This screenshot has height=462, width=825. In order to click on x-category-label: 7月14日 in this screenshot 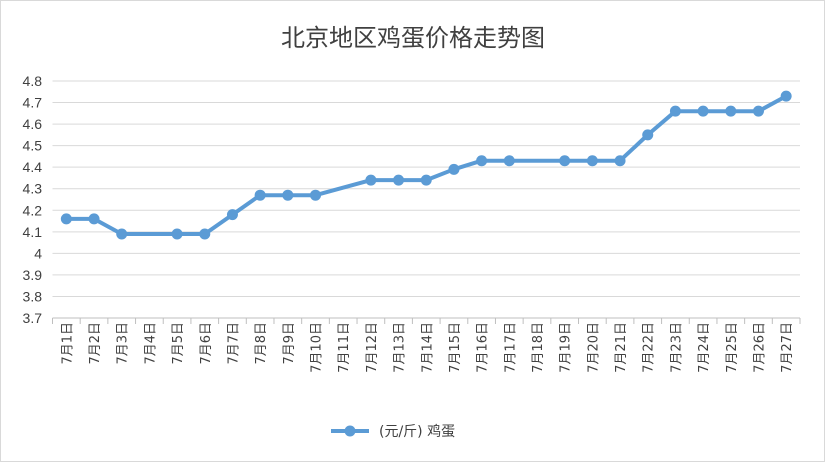, I will do `click(427, 347)`.